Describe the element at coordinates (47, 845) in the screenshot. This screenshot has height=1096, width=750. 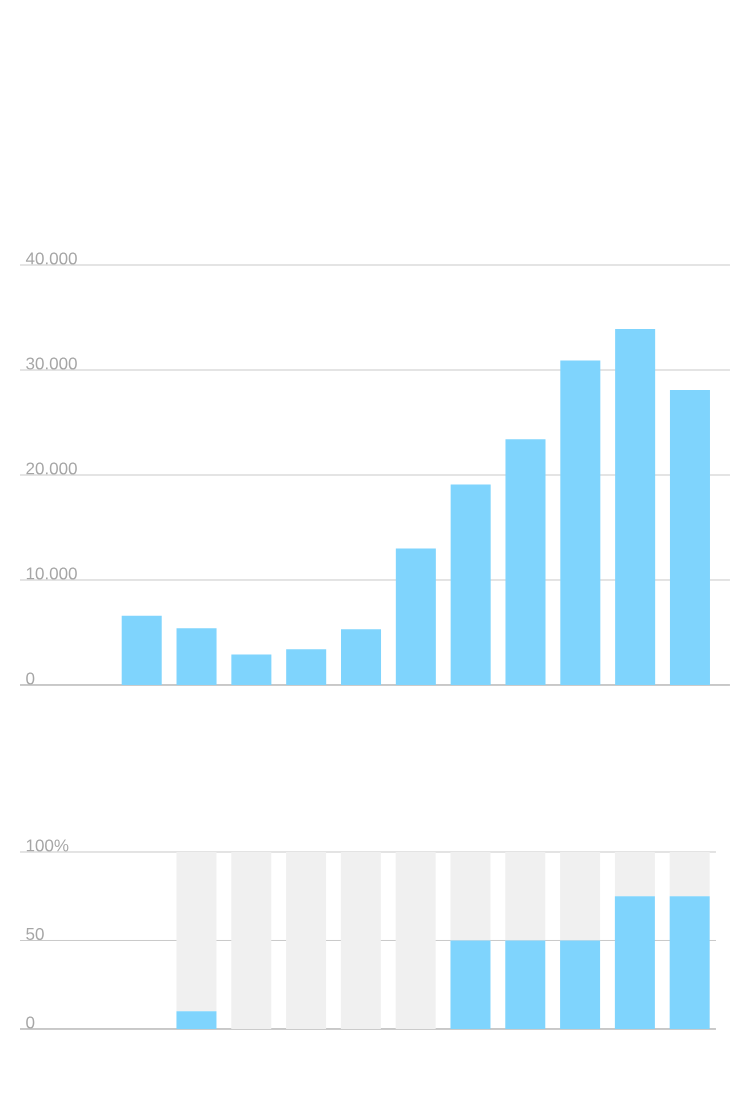
I see `y-tick-label: 100%` at that location.